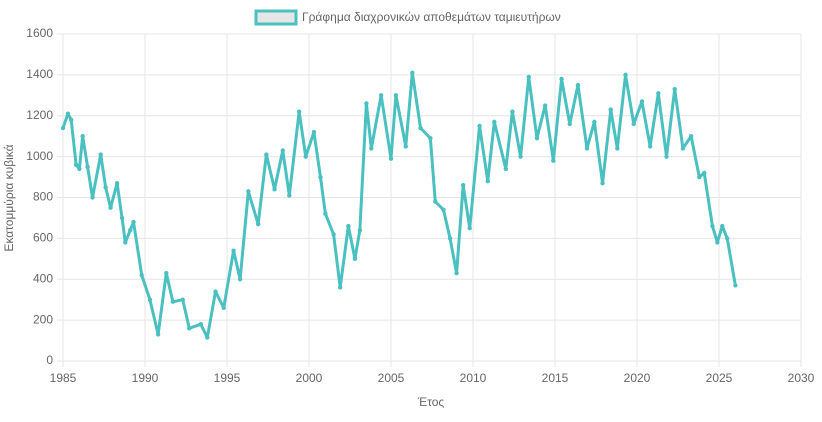 The width and height of the screenshot is (822, 422). What do you see at coordinates (39, 74) in the screenshot?
I see `y-tick-label: 1400` at bounding box center [39, 74].